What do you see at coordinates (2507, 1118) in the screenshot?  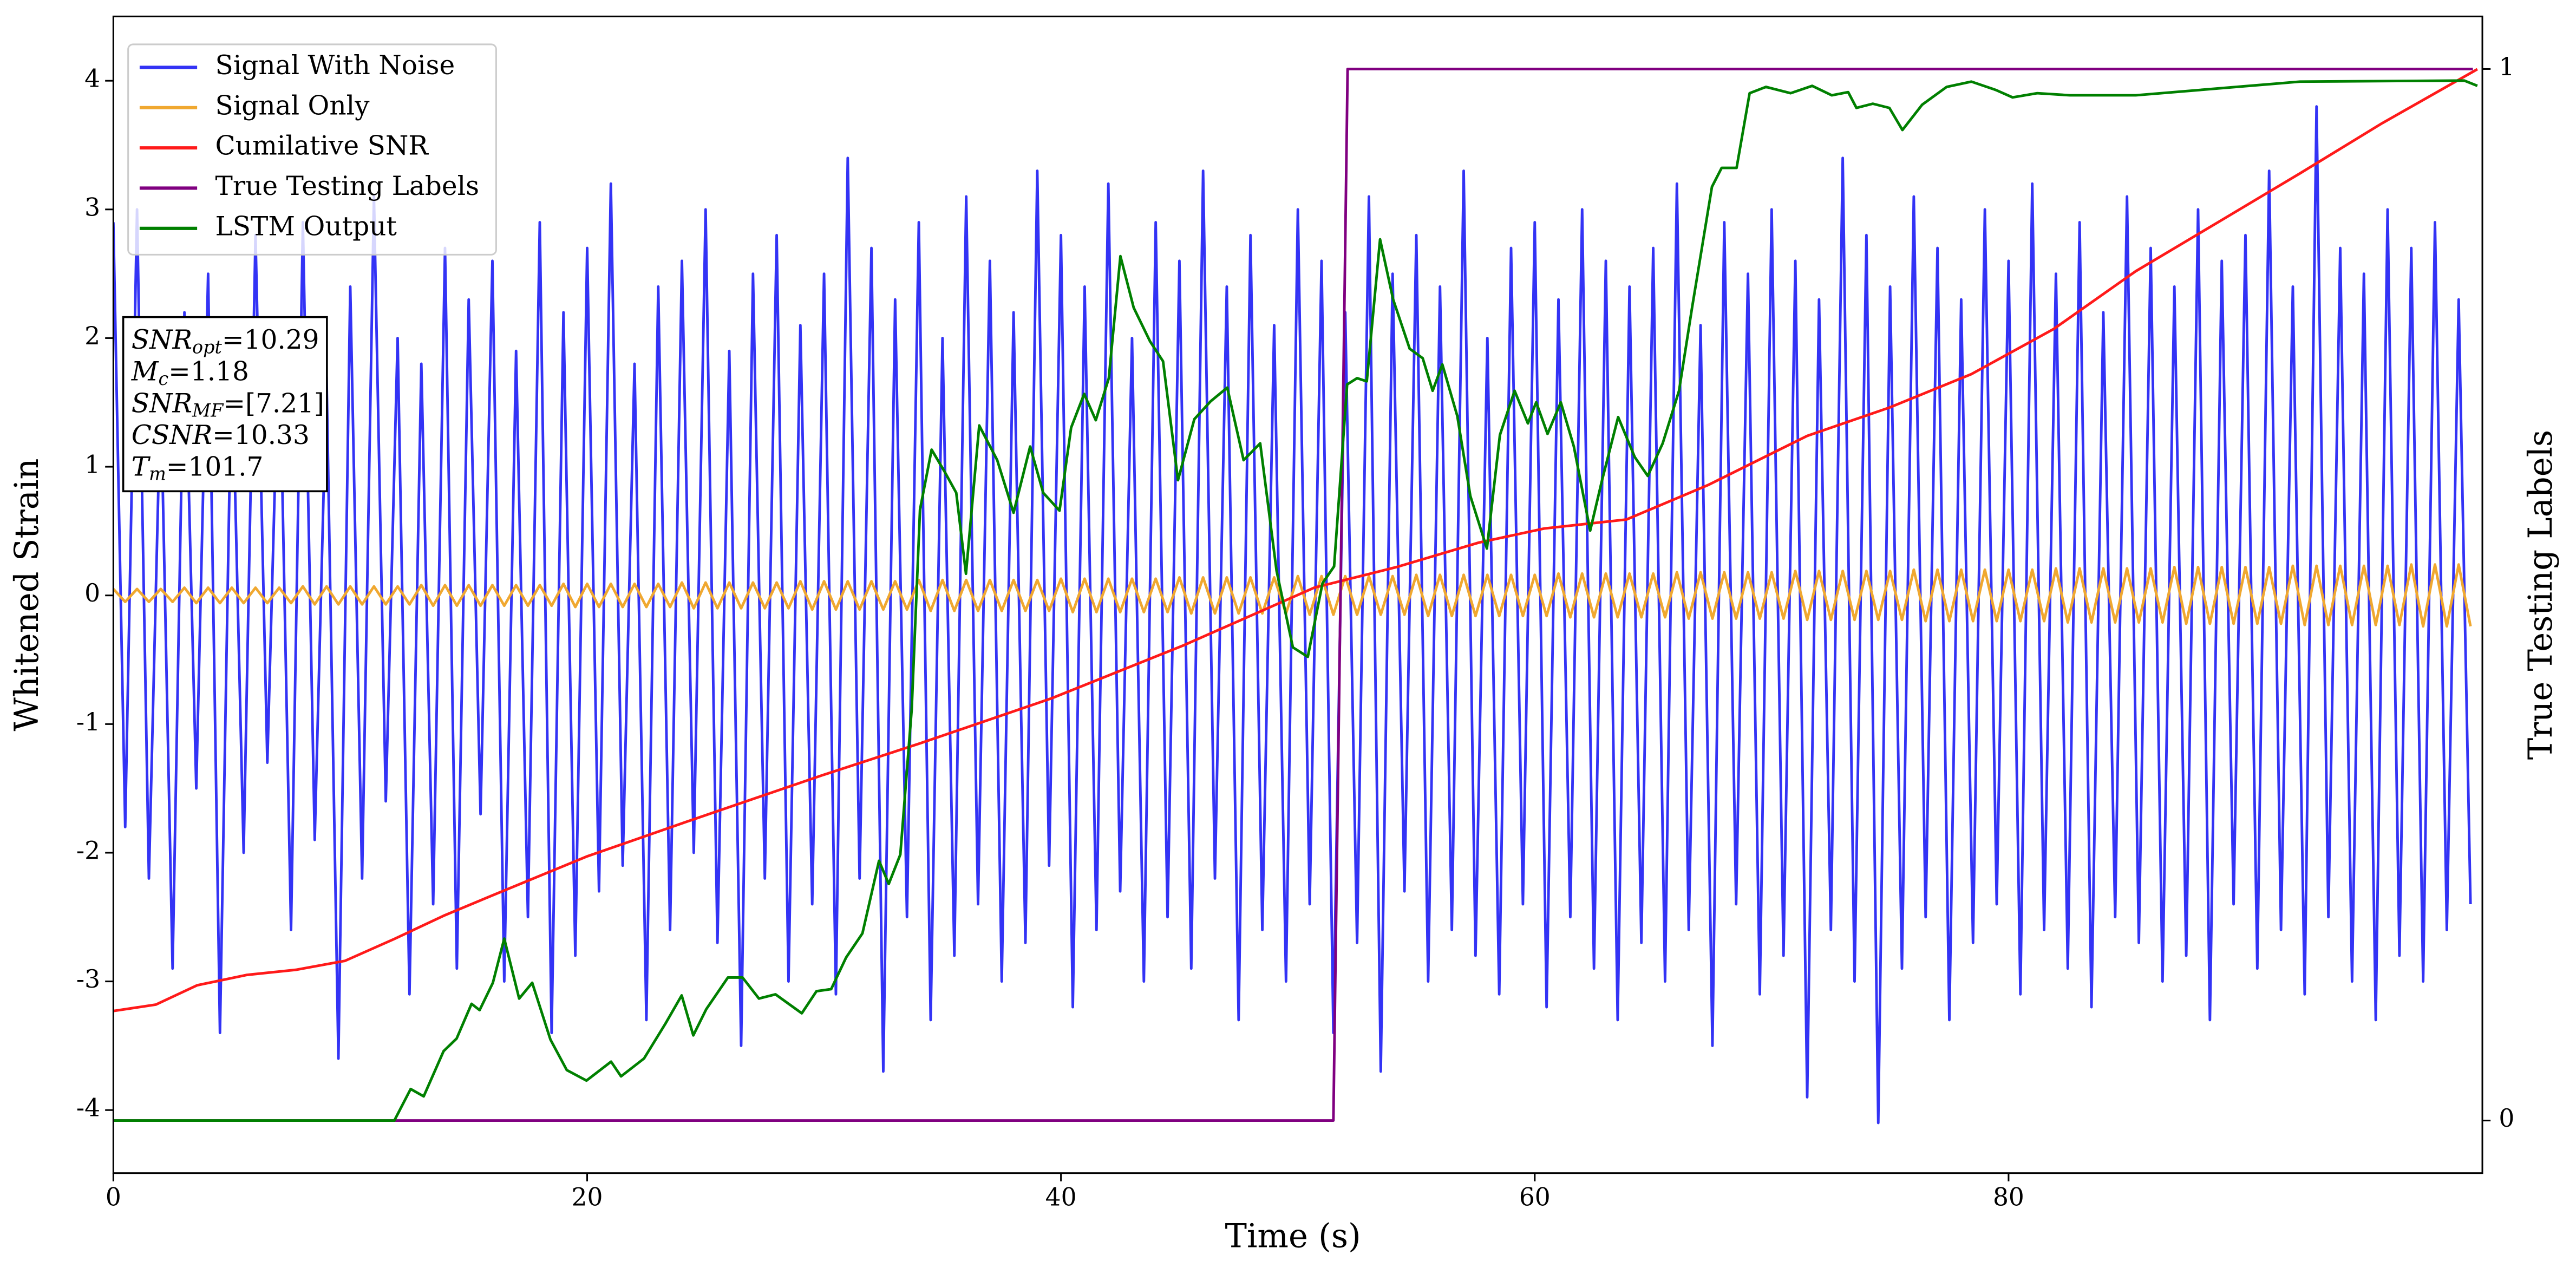 I see `y2-tick-label: 0` at bounding box center [2507, 1118].